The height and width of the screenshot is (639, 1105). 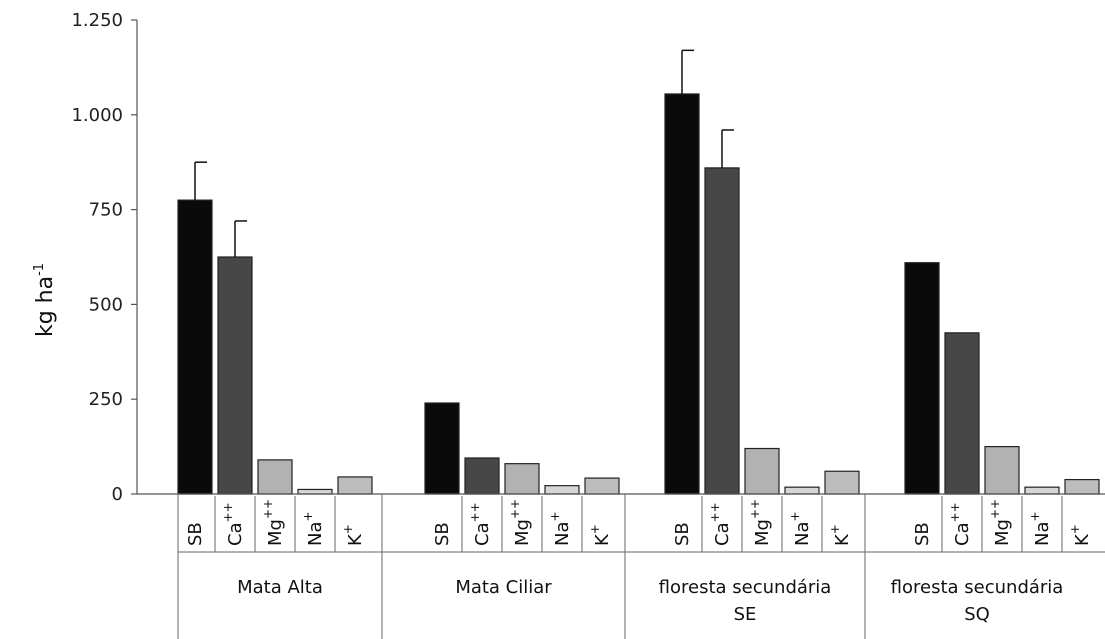 I want to click on y-tick-label: 0, so click(x=117, y=494).